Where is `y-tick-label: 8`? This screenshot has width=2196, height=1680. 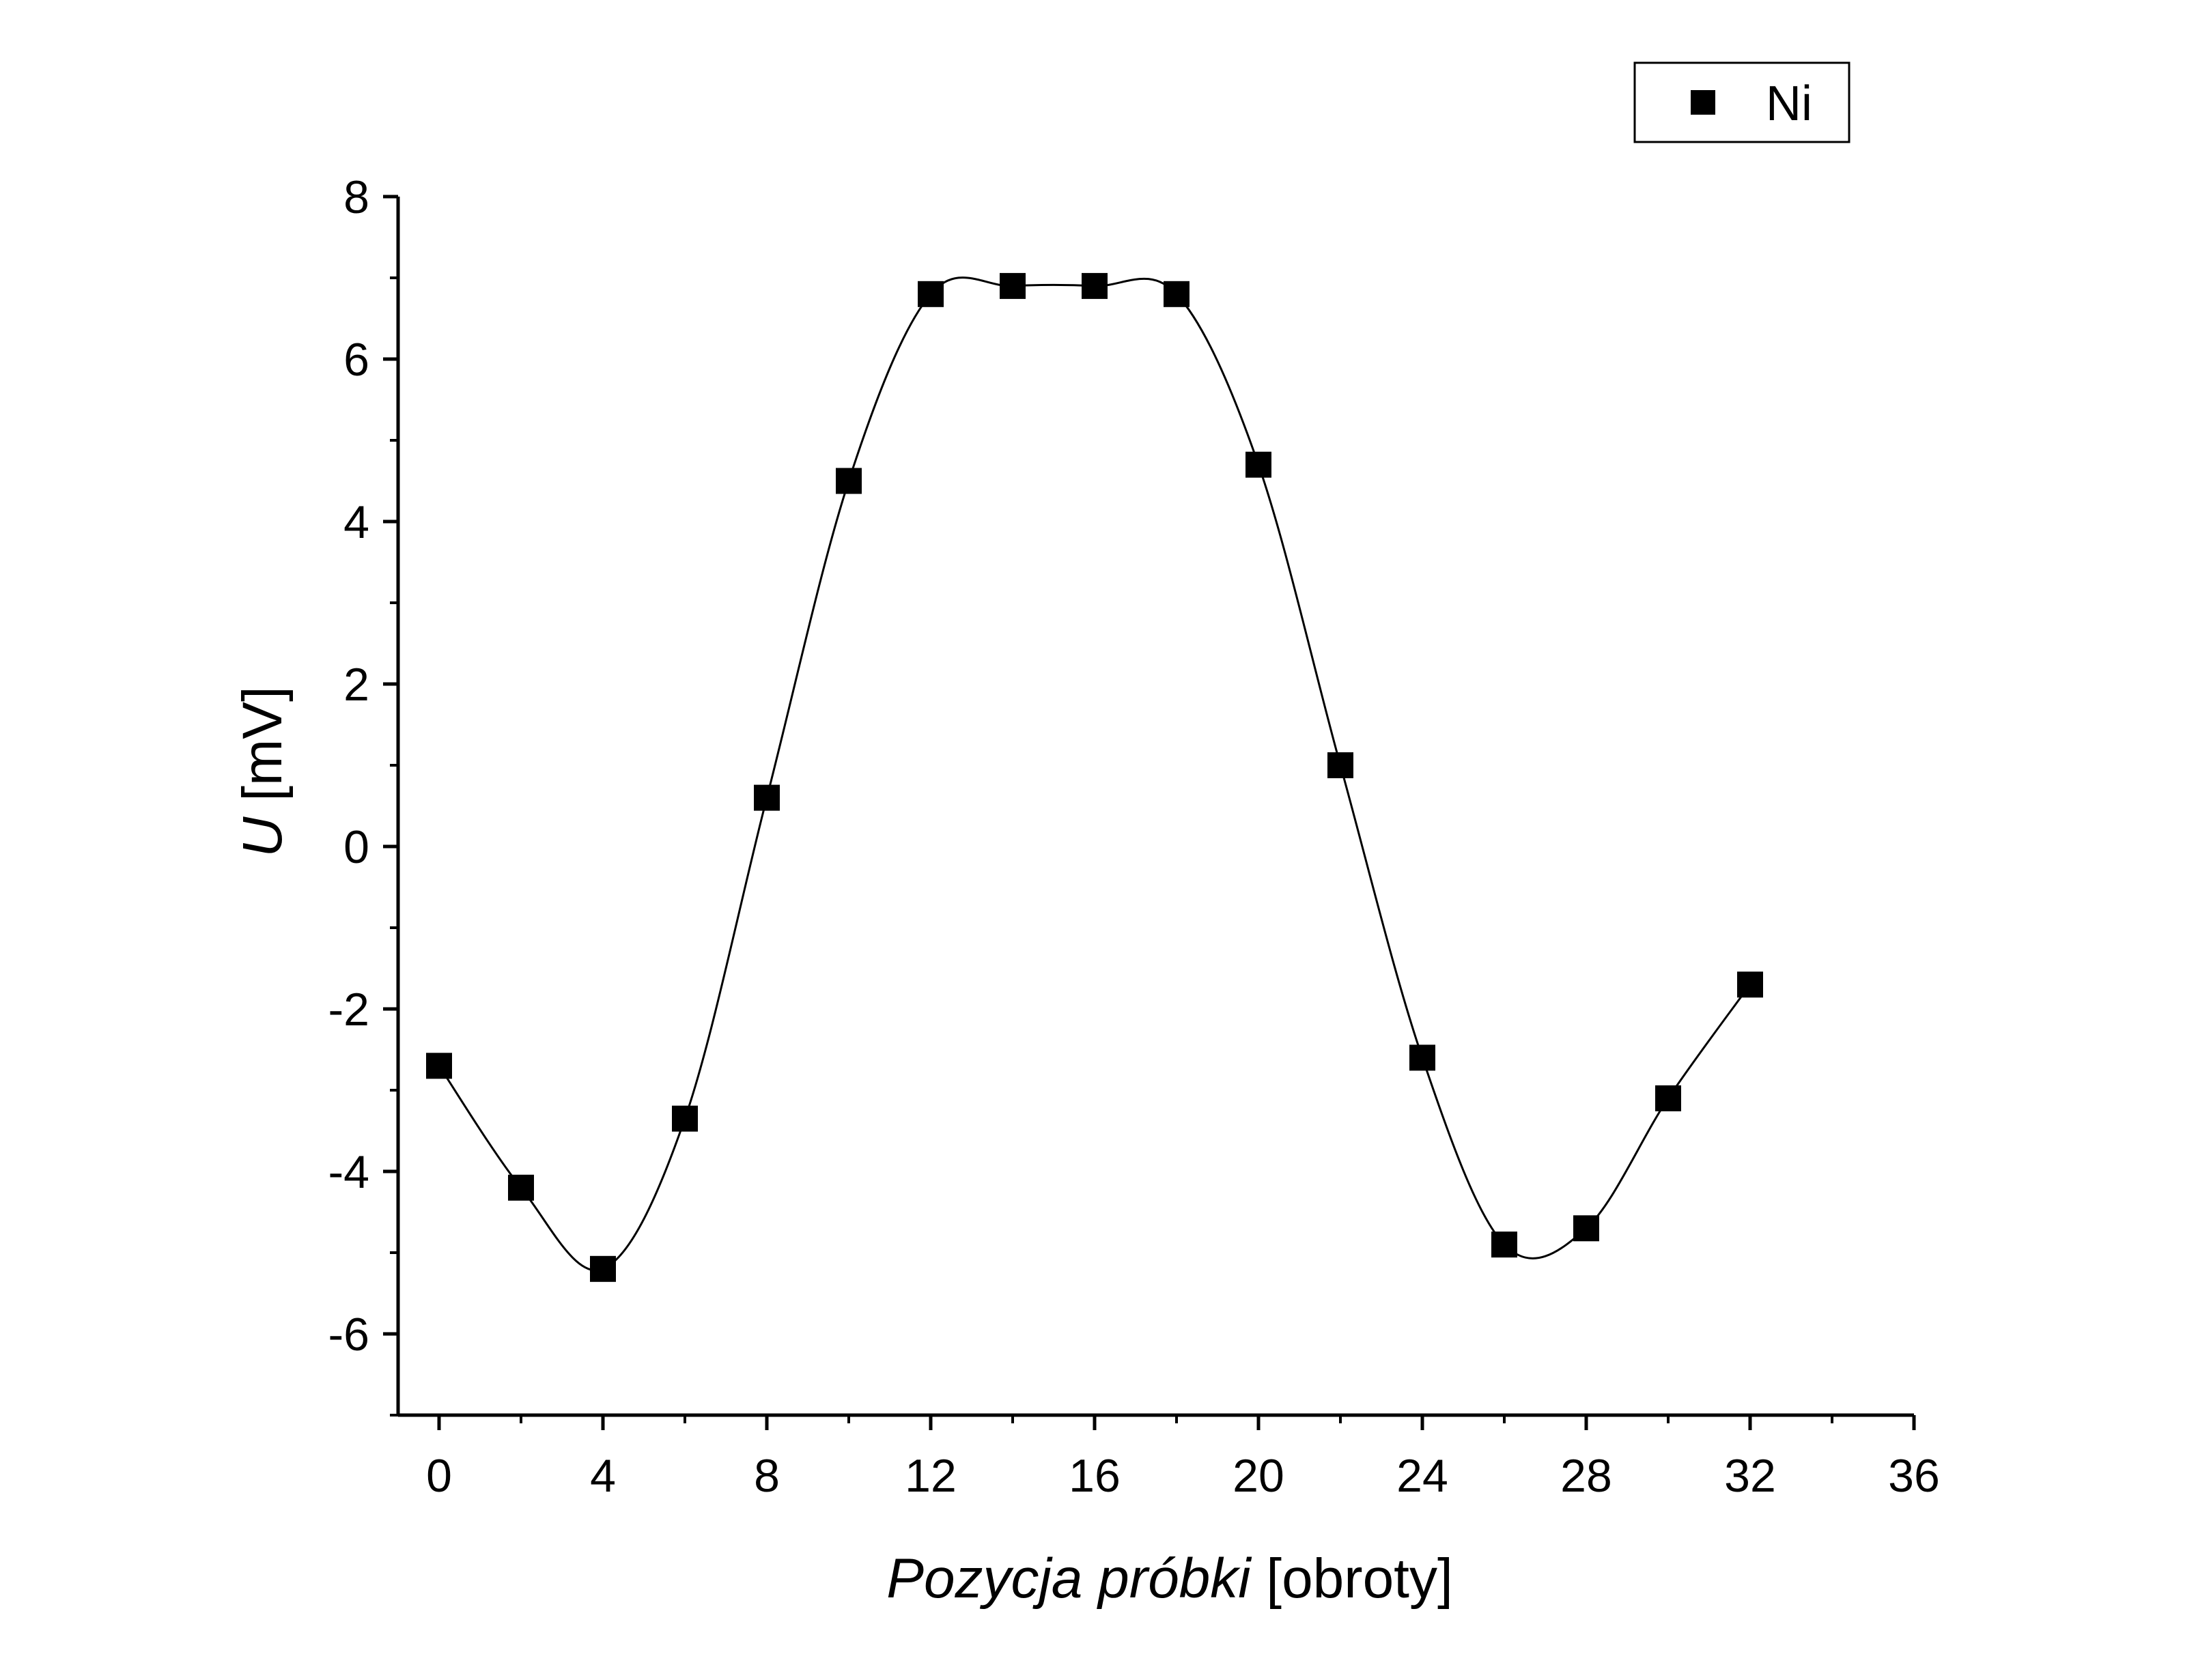 y-tick-label: 8 is located at coordinates (356, 197).